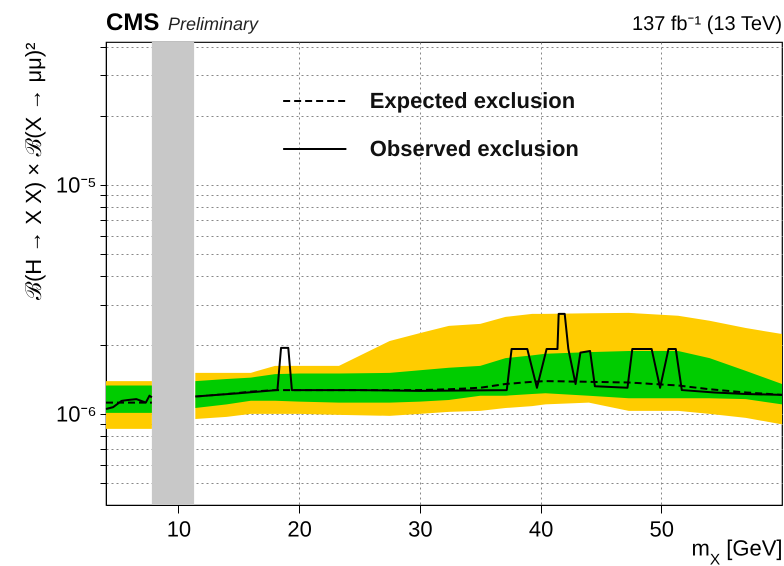  What do you see at coordinates (33, 171) in the screenshot?
I see `y-axis-title: ℬ(H → X X) × ℬ(X → μμ)²` at bounding box center [33, 171].